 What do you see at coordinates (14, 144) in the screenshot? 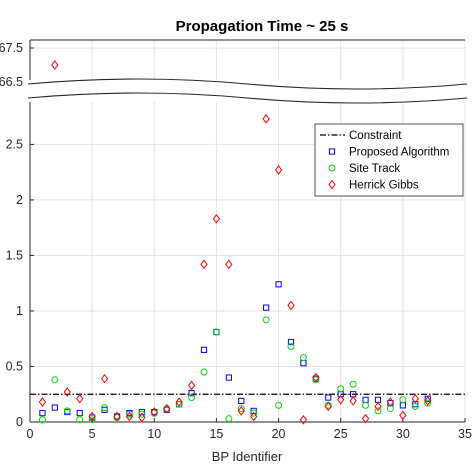
I see `y-tick-label: 2.5` at bounding box center [14, 144].